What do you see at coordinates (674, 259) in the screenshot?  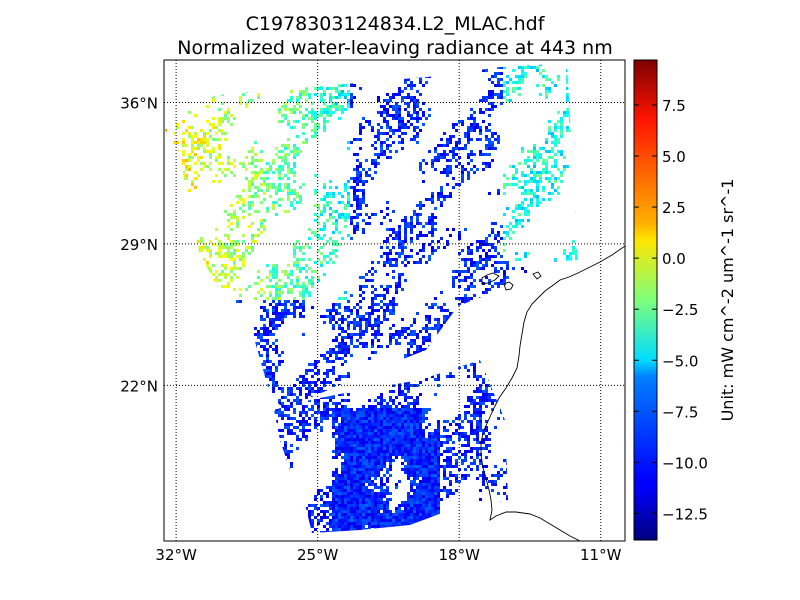 I see `colorbar-tick-label: 0.0` at bounding box center [674, 259].